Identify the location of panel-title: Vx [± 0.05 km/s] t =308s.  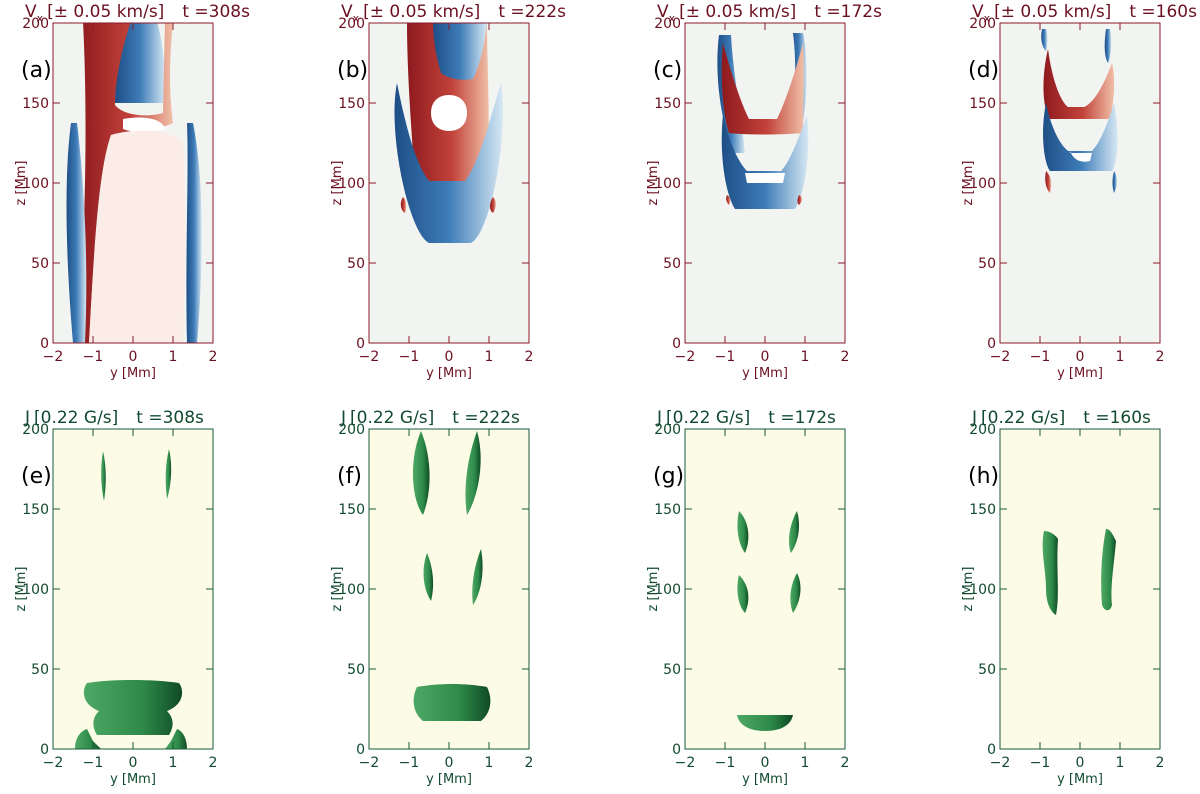
(137, 13).